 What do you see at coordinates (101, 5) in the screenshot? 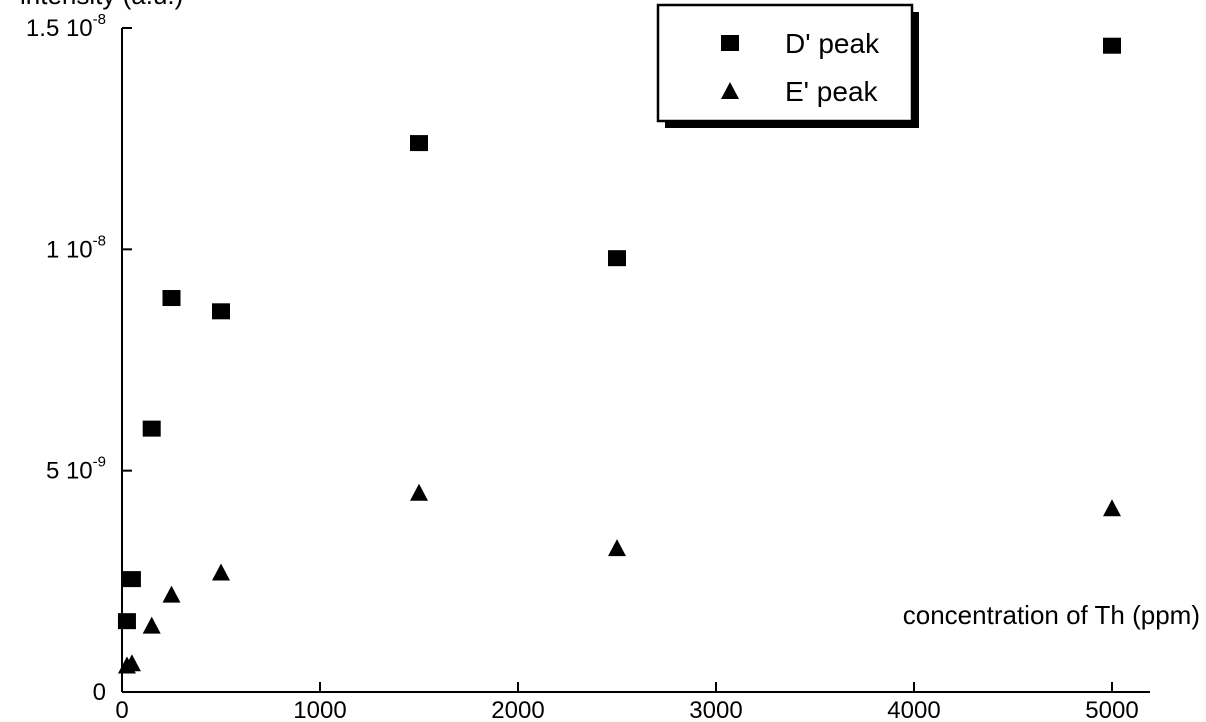
I see `y-axis-label: intensity (a.u.)` at bounding box center [101, 5].